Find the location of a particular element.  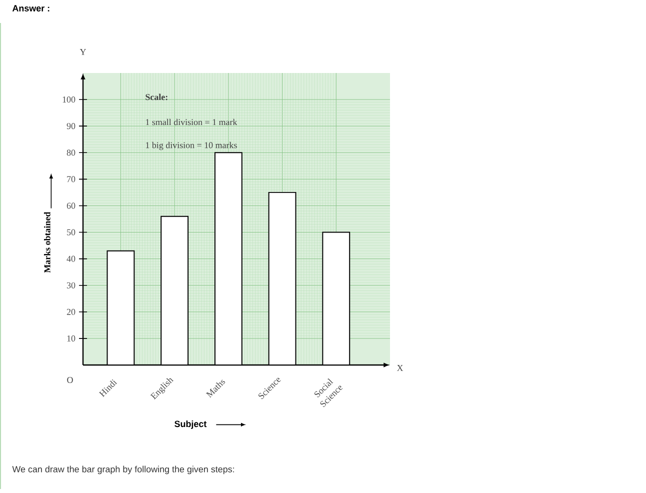

y-tick-label: 80 is located at coordinates (71, 153).